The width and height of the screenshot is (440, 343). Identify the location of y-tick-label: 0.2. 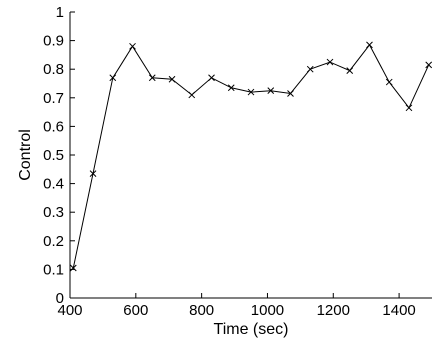
(53, 241).